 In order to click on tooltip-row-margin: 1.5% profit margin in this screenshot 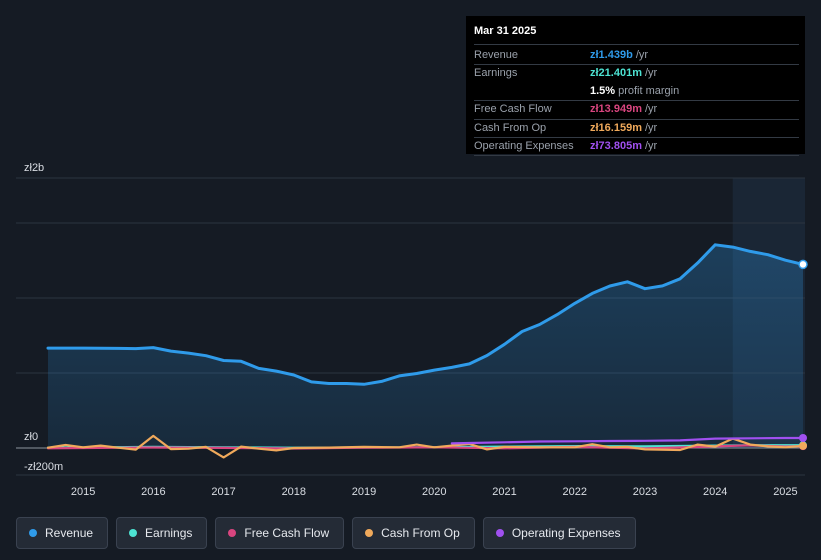, I will do `click(636, 92)`.